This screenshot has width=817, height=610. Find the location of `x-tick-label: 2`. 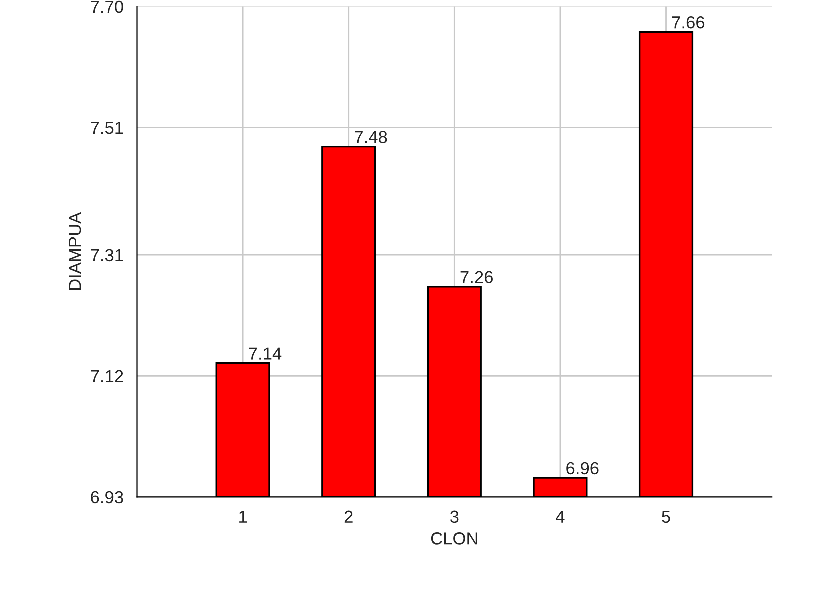

x-tick-label: 2 is located at coordinates (348, 516).